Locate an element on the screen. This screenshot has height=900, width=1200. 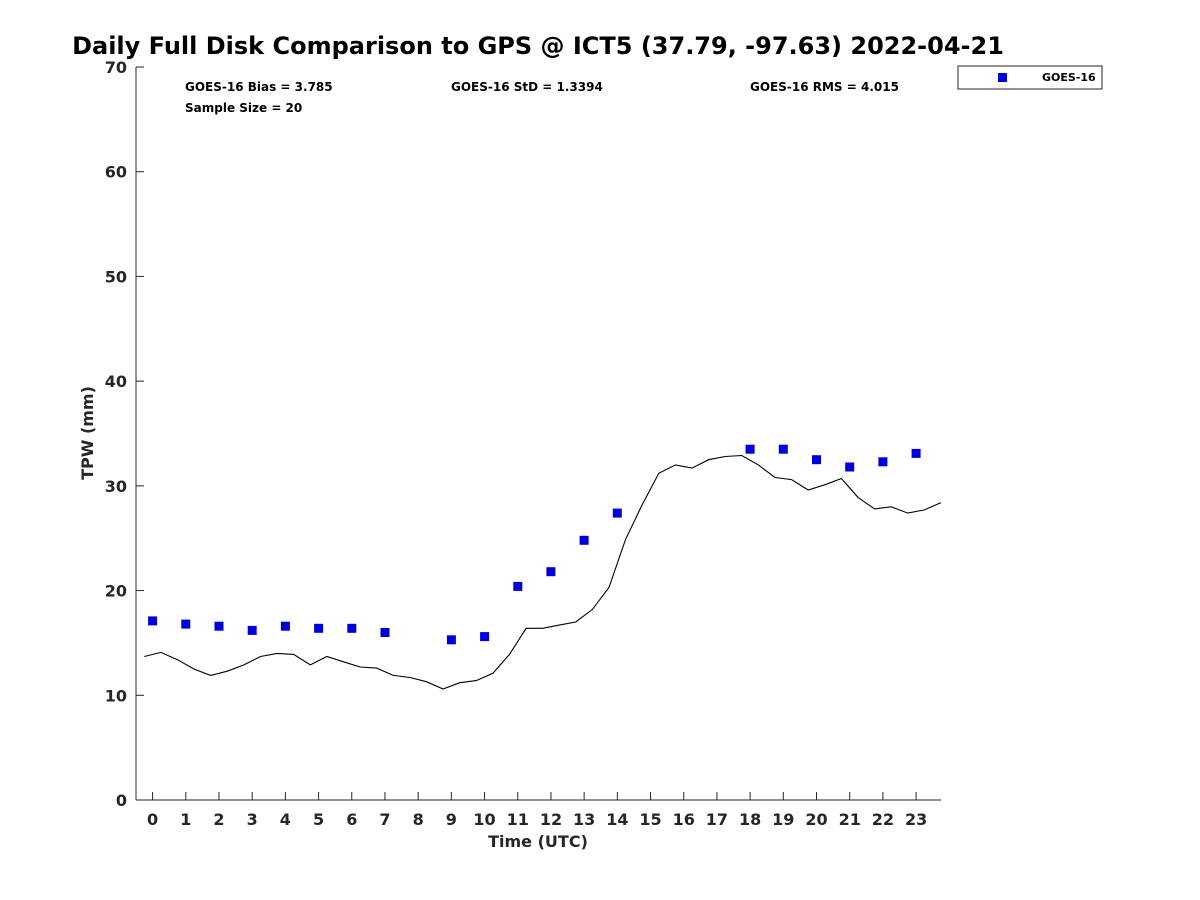
y-tick-label: 30 is located at coordinates (116, 486).